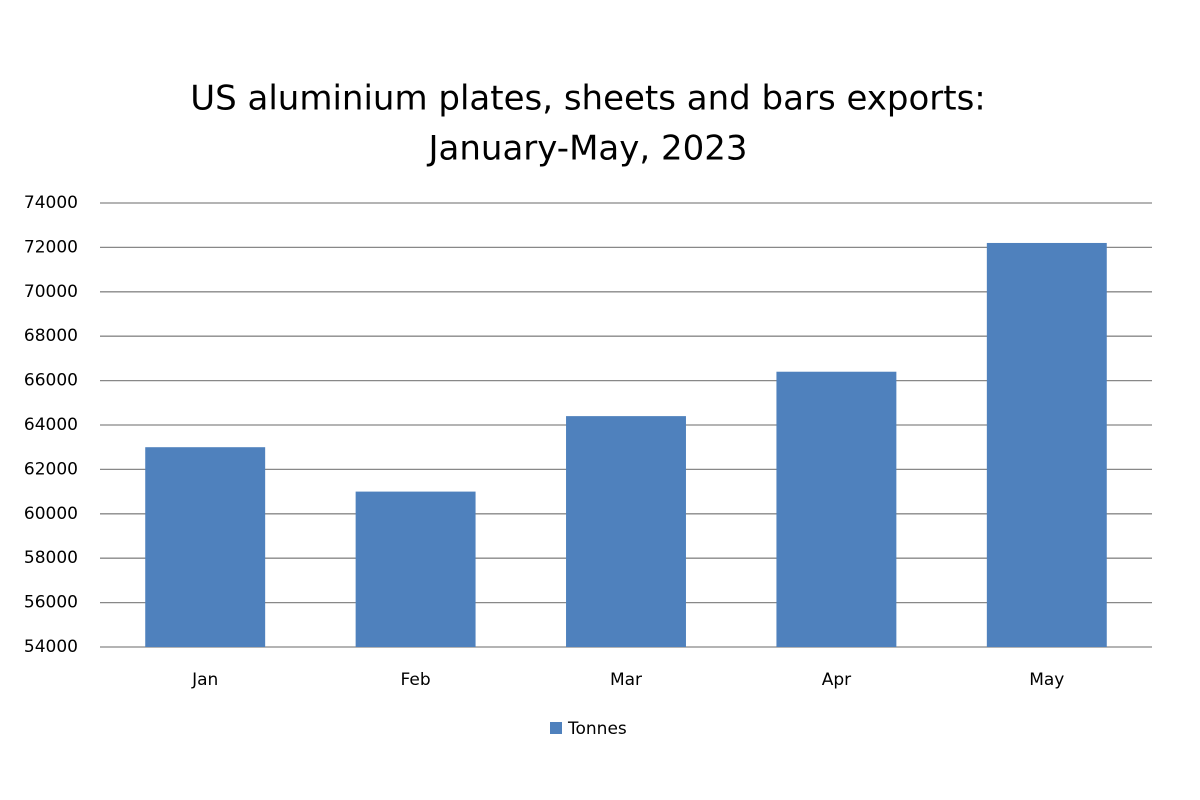 Image resolution: width=1200 pixels, height=800 pixels. Describe the element at coordinates (51, 603) in the screenshot. I see `y-tick-label: 56000` at that location.